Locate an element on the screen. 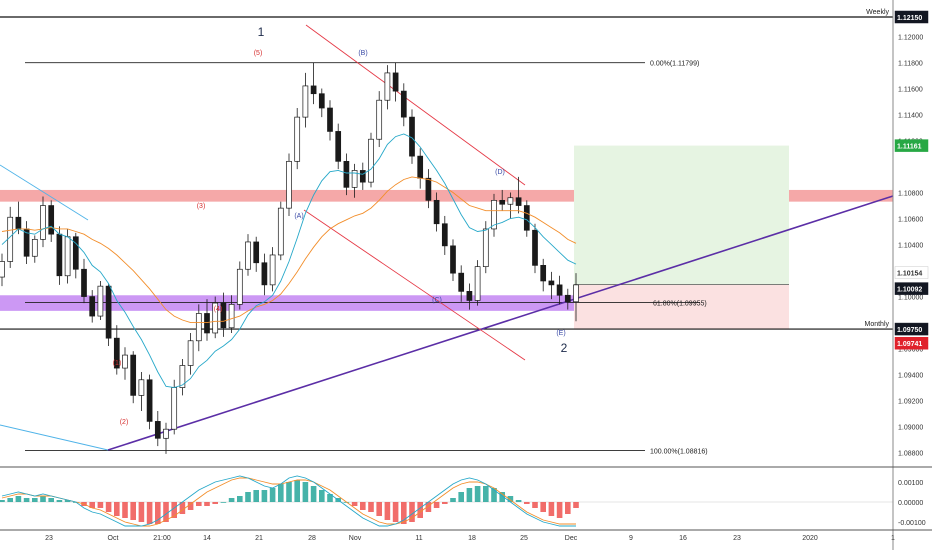  resistance-zone is located at coordinates (446, 195).